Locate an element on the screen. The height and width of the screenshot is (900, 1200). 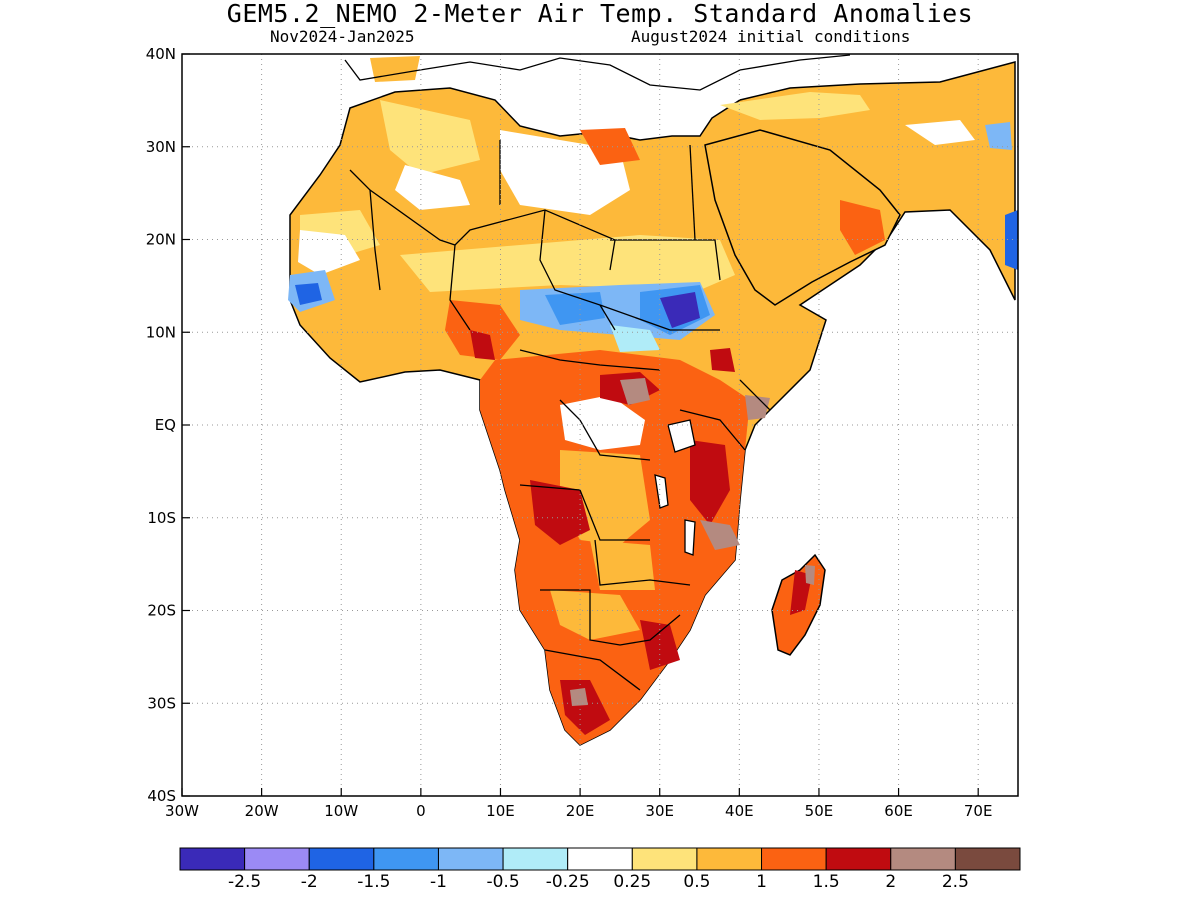
y-tick-label: 30N is located at coordinates (161, 147).